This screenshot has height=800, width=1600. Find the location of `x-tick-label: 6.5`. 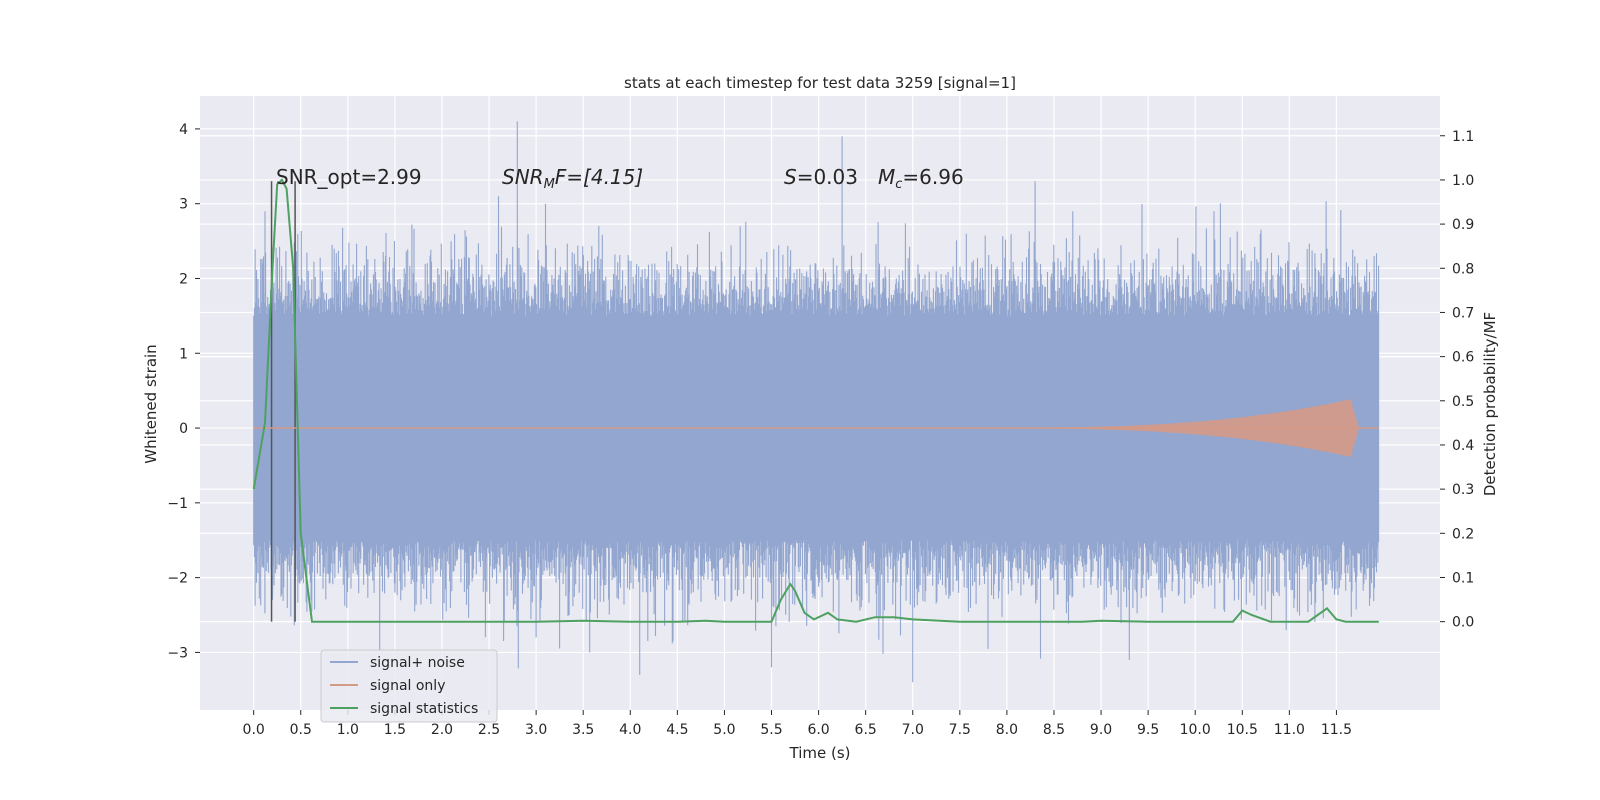

x-tick-label: 6.5 is located at coordinates (866, 730).